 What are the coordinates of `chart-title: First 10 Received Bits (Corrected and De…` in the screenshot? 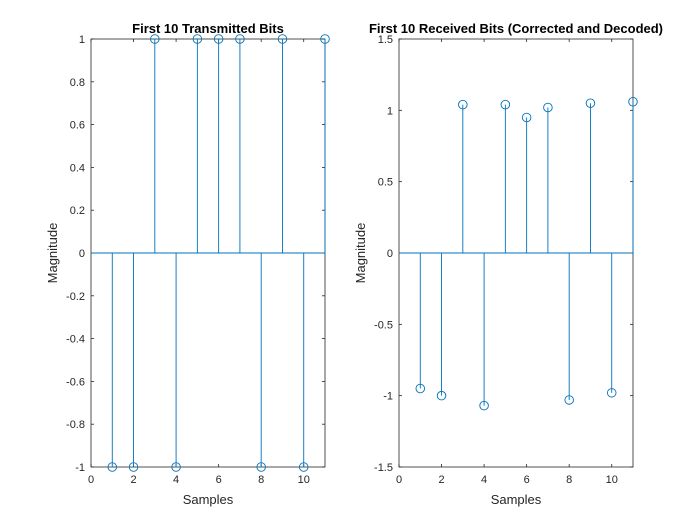 It's located at (516, 28).